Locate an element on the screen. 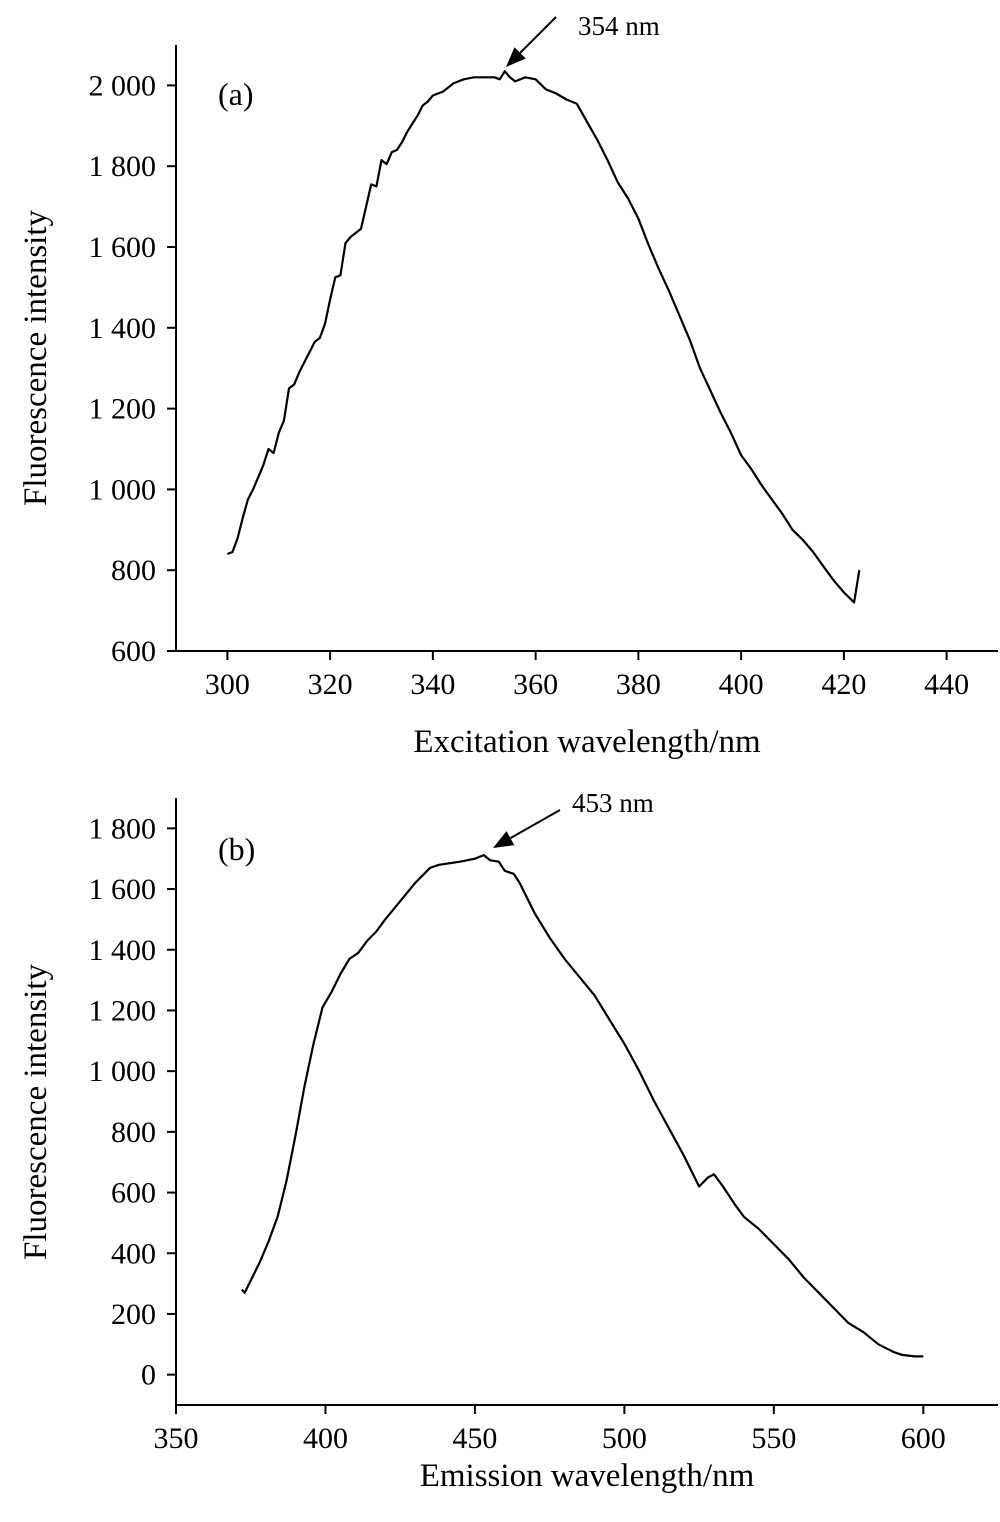  x-axis-title-b: Emission wavelength/nm is located at coordinates (587, 1476).